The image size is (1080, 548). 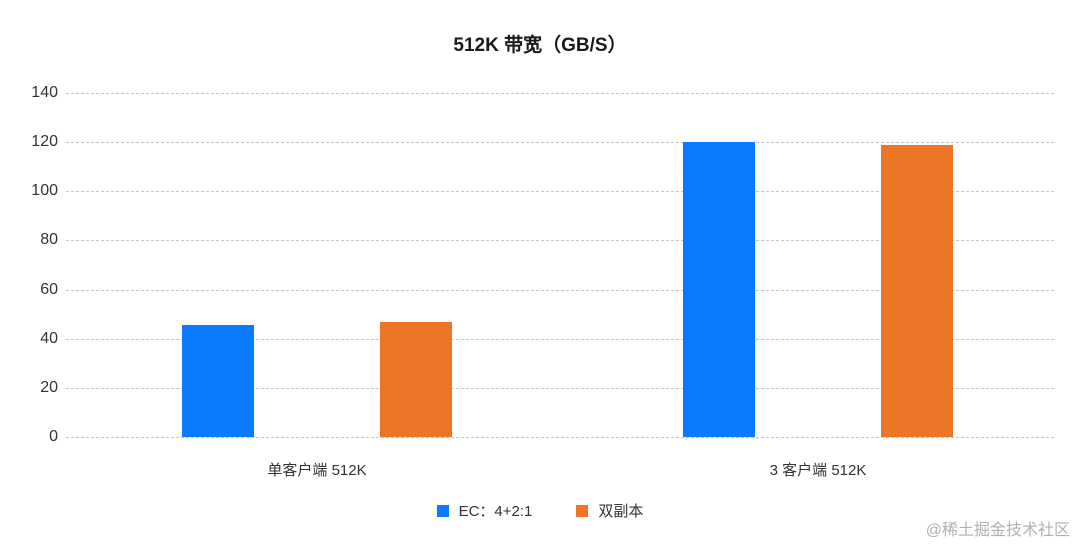 I want to click on legend-label: 双副本, so click(x=621, y=511).